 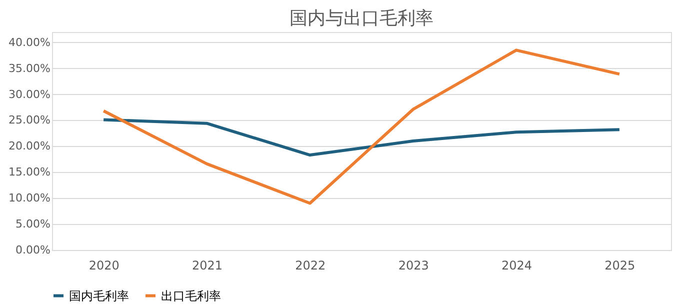 What do you see at coordinates (33, 224) in the screenshot?
I see `y-tick-label: 5.00%` at bounding box center [33, 224].